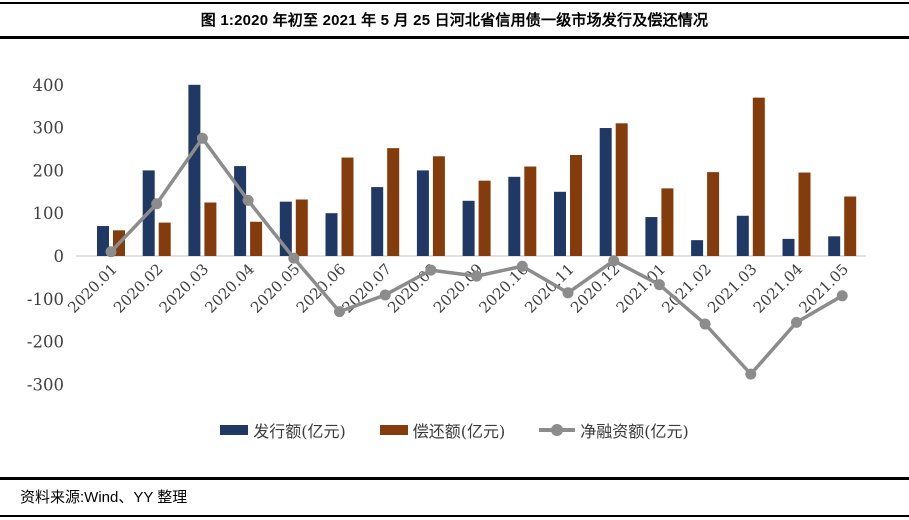  What do you see at coordinates (459, 431) in the screenshot?
I see `legend-label-repayment: 偿还额(亿元)` at bounding box center [459, 431].